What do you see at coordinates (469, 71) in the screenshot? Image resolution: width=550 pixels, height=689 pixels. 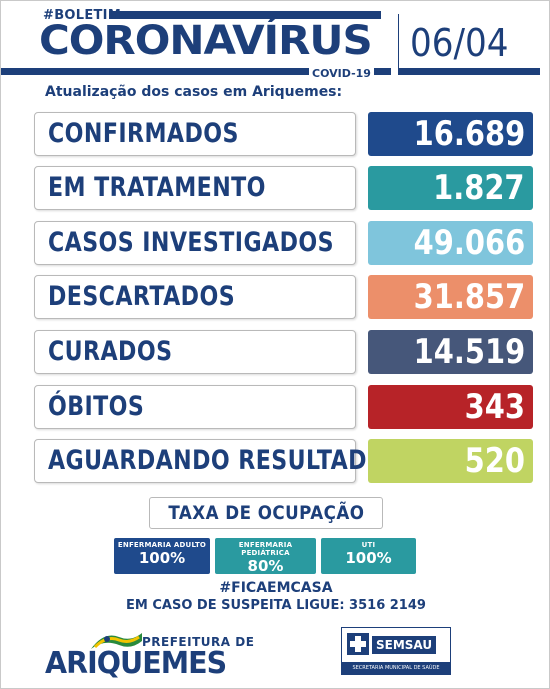 I see `date-bar` at bounding box center [469, 71].